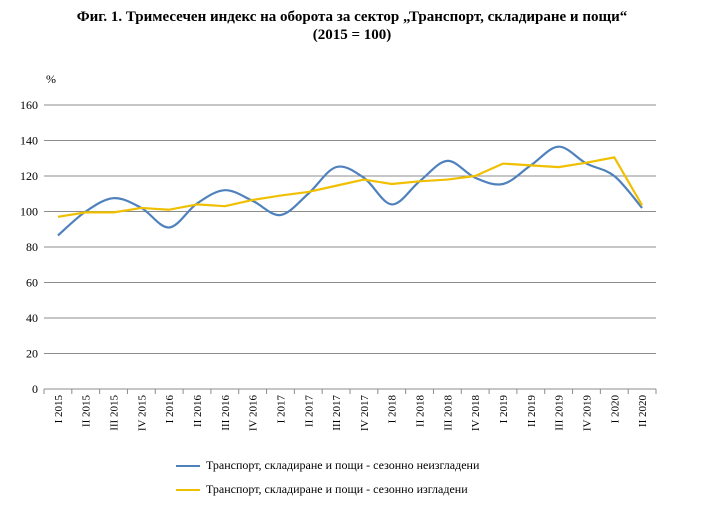 The height and width of the screenshot is (506, 704). Describe the element at coordinates (51, 79) in the screenshot. I see `y-axis-unit-label: %` at that location.